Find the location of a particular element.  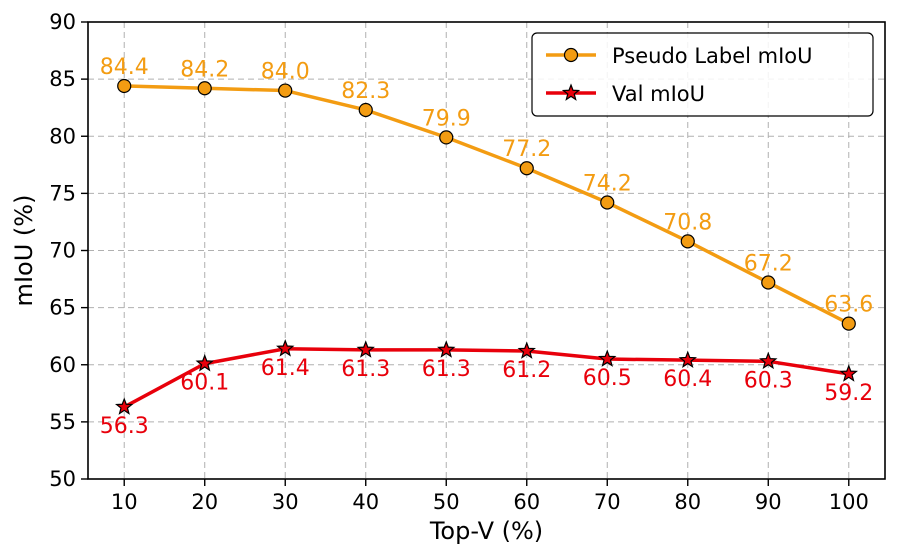

y-axis-ticks: 50 55 60 65 70 75 80 85 90 is located at coordinates (68, 250).